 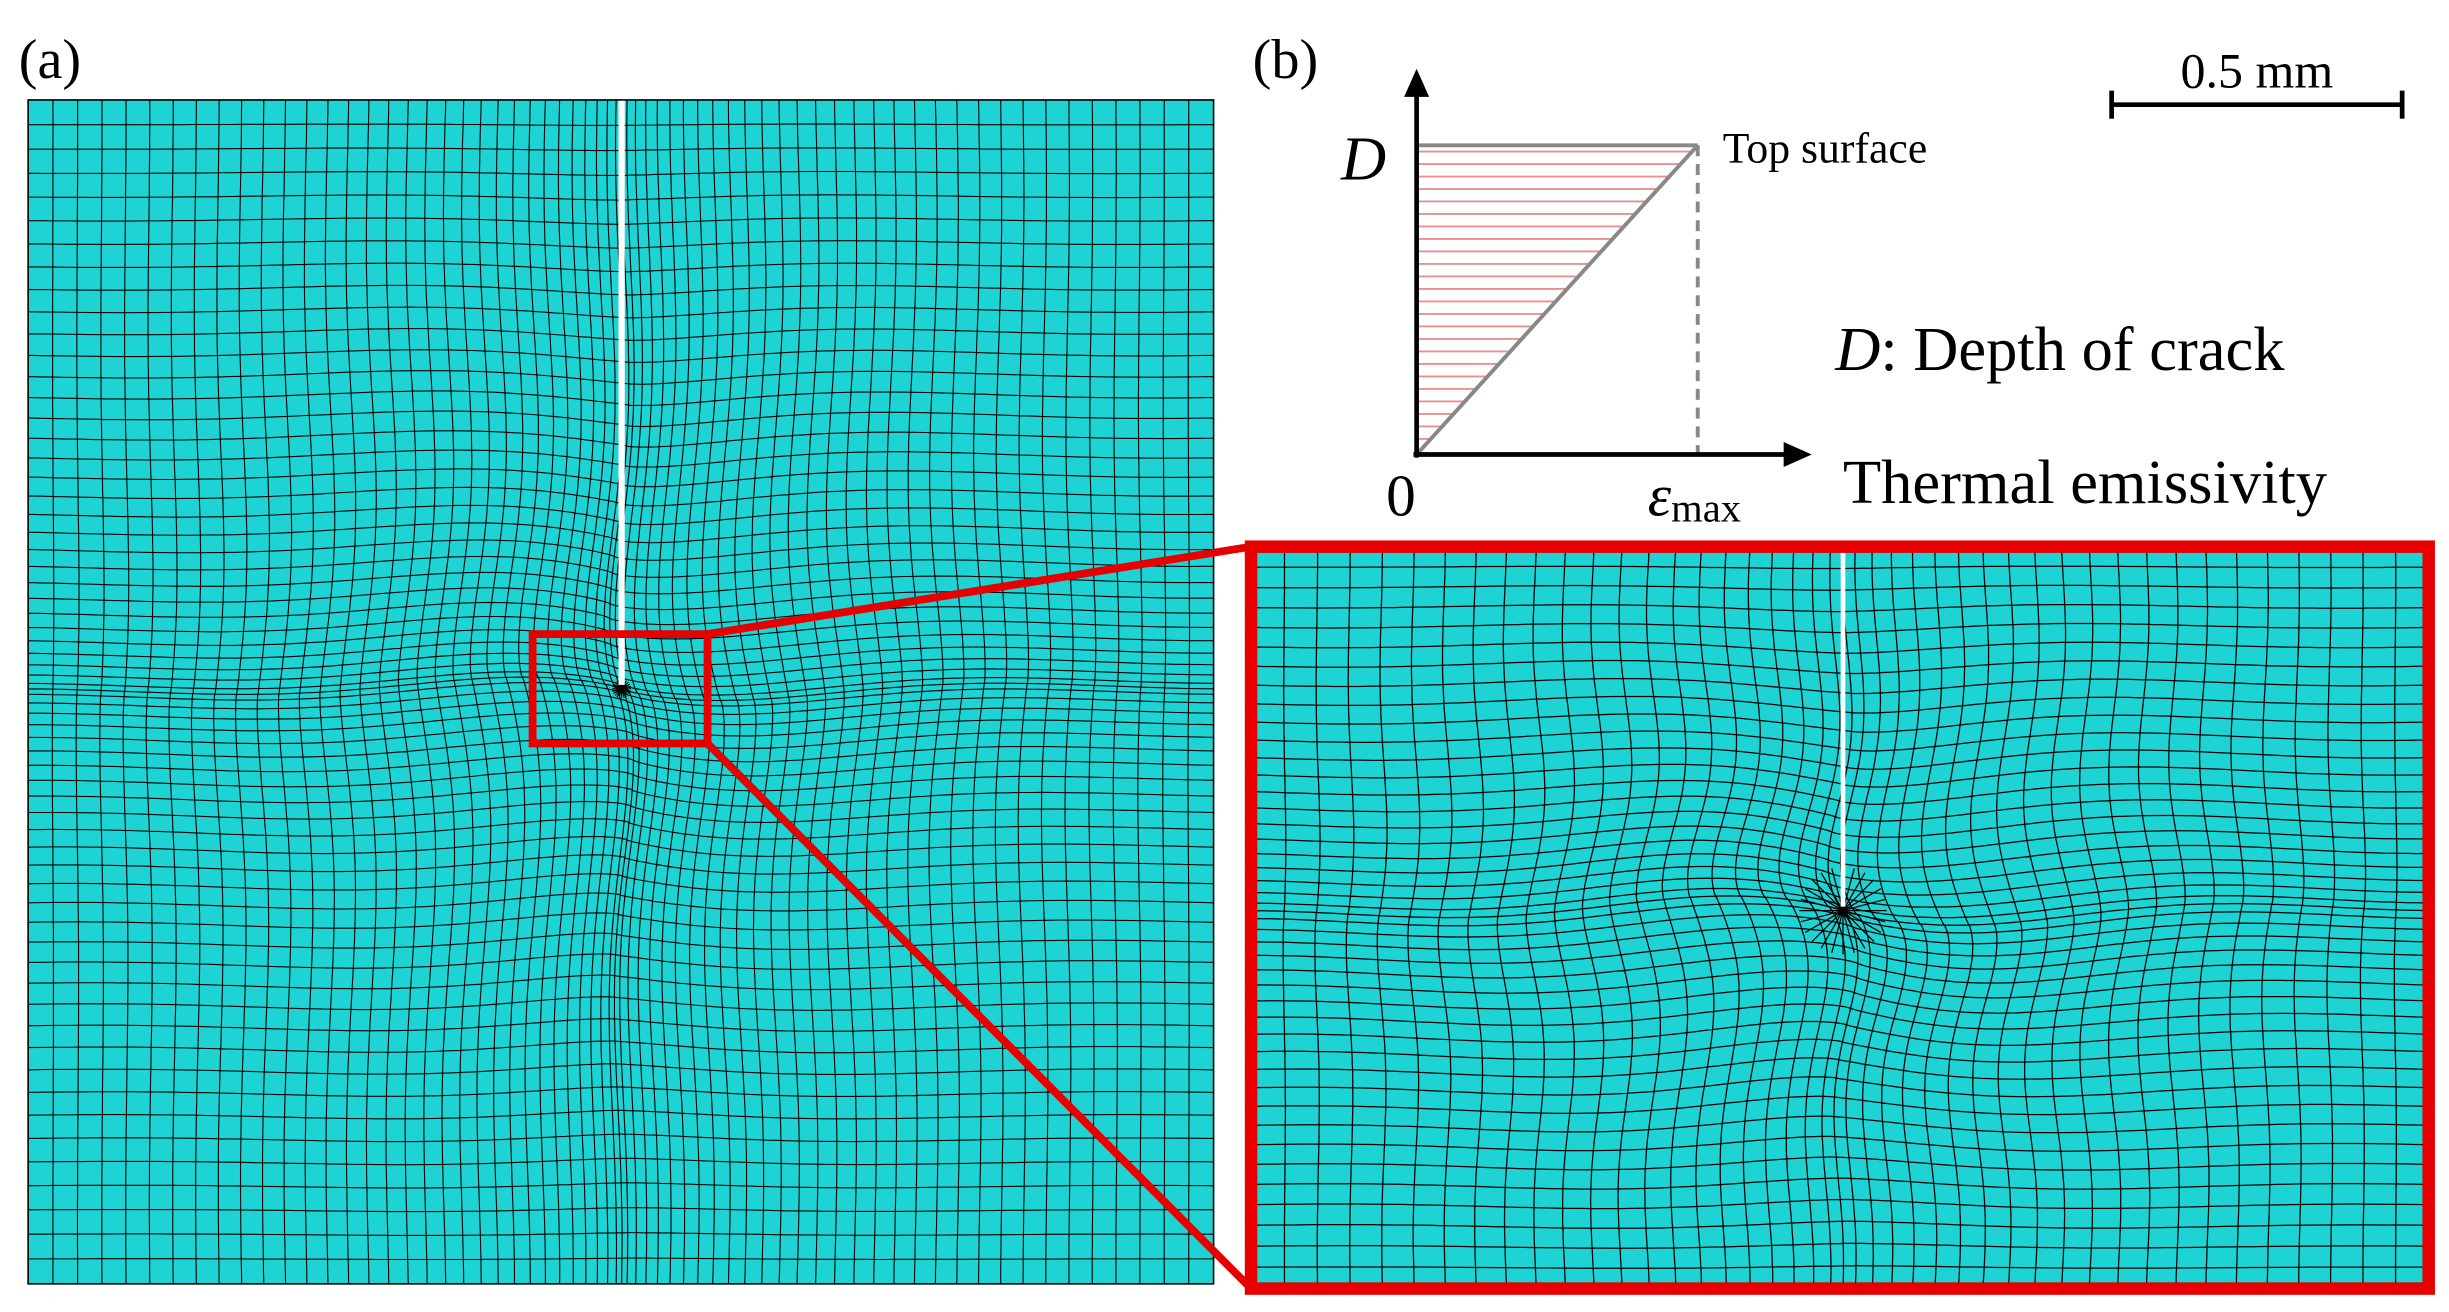 I want to click on legend-text: : Depth of crack, so click(x=2082, y=349).